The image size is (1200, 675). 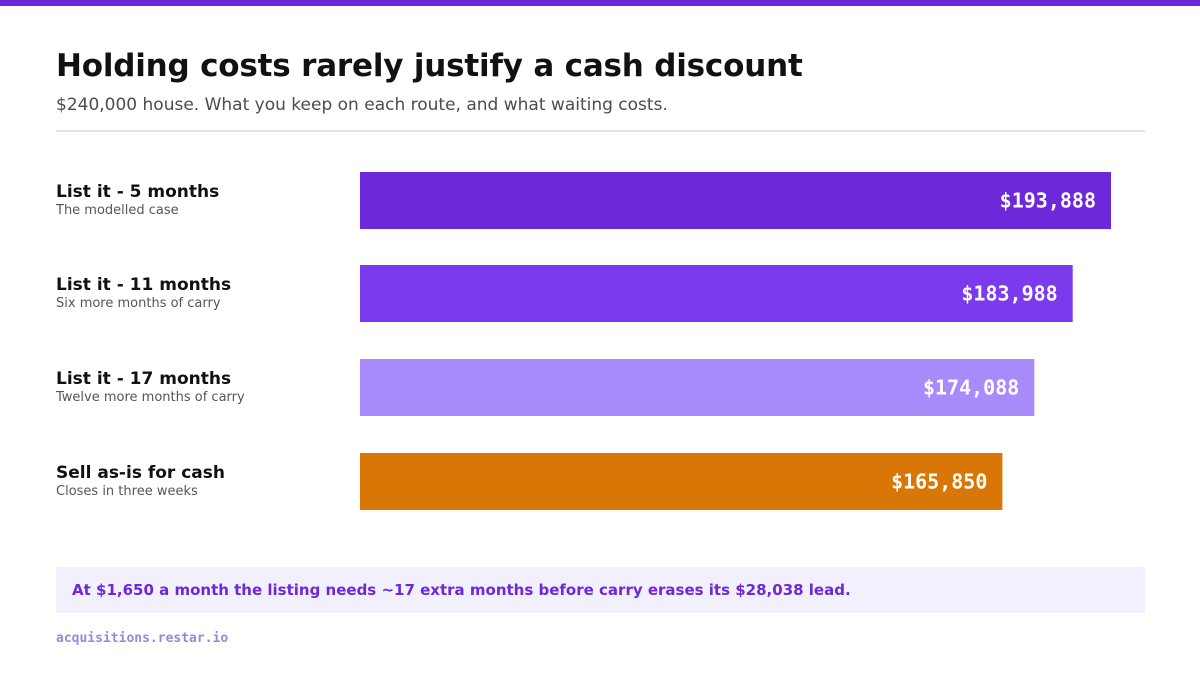 I want to click on bar-value-label: $174,088, so click(x=971, y=388).